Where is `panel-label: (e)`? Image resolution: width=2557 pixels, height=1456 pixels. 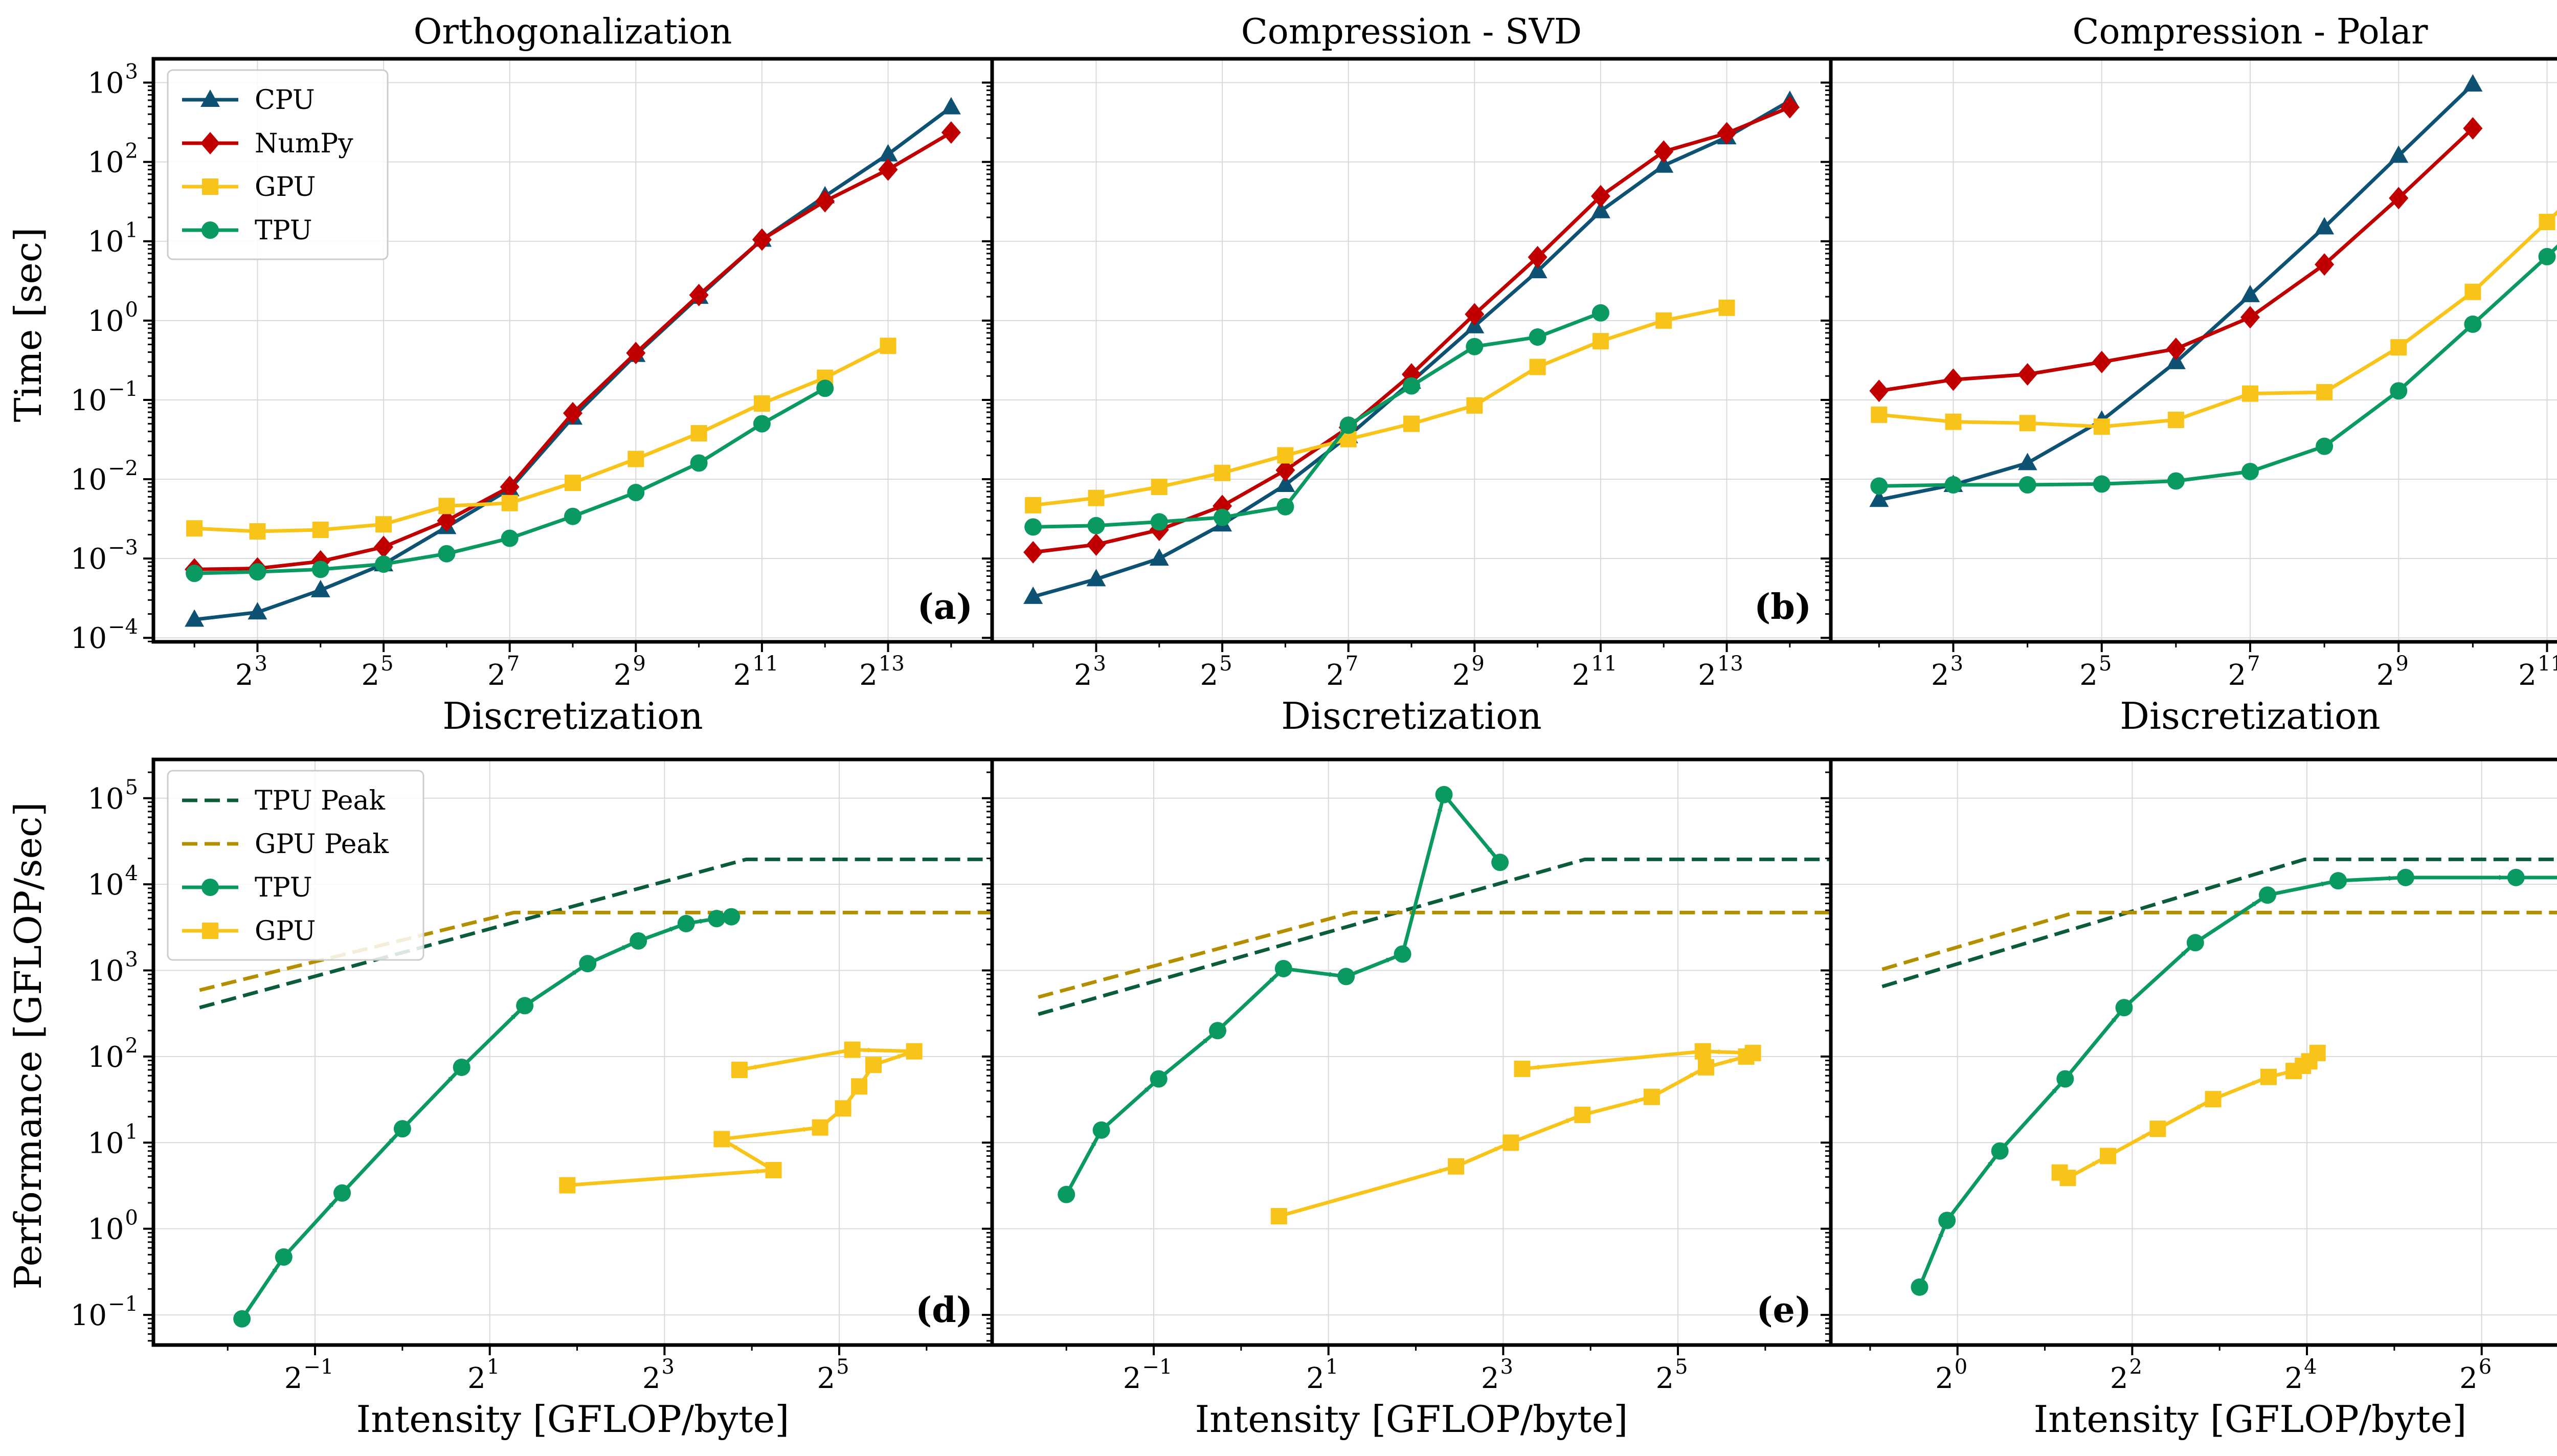 panel-label: (e) is located at coordinates (1783, 1310).